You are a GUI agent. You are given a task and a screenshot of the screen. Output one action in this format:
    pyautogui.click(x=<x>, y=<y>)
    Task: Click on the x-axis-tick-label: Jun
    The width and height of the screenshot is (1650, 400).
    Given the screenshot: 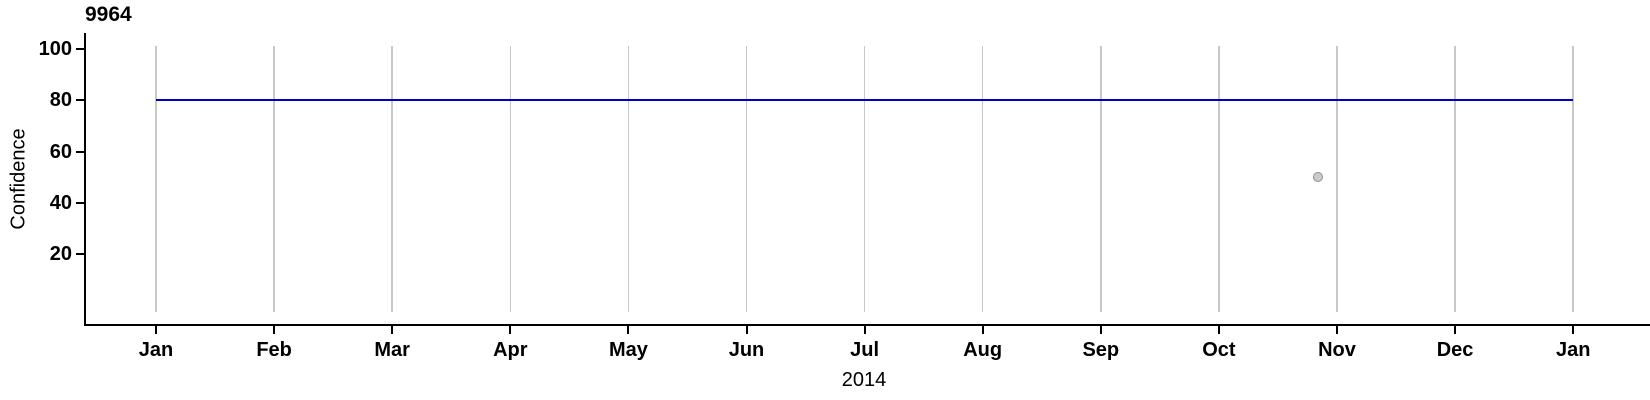 What is the action you would take?
    pyautogui.click(x=746, y=350)
    